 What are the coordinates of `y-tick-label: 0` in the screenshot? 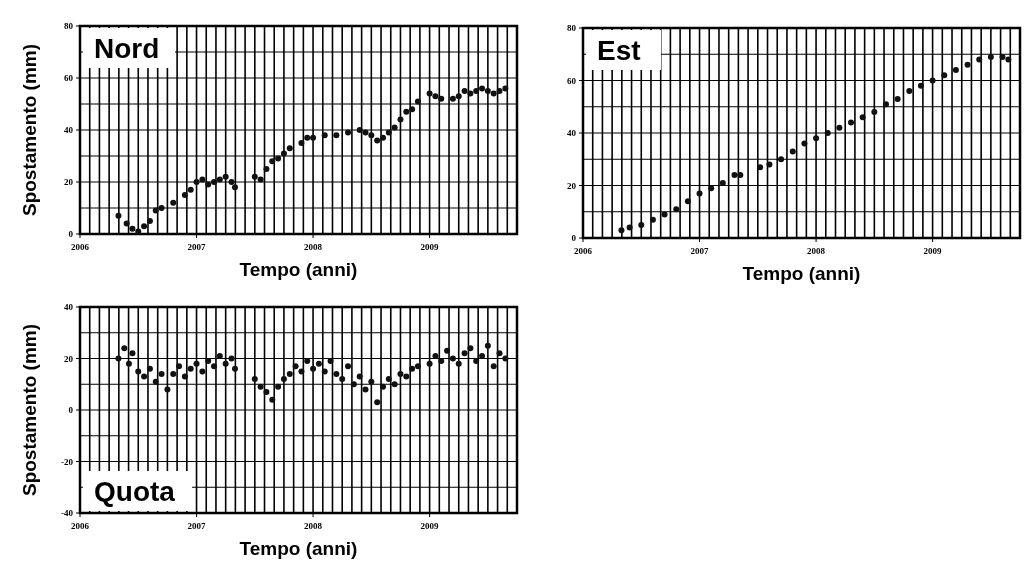 It's located at (71, 410).